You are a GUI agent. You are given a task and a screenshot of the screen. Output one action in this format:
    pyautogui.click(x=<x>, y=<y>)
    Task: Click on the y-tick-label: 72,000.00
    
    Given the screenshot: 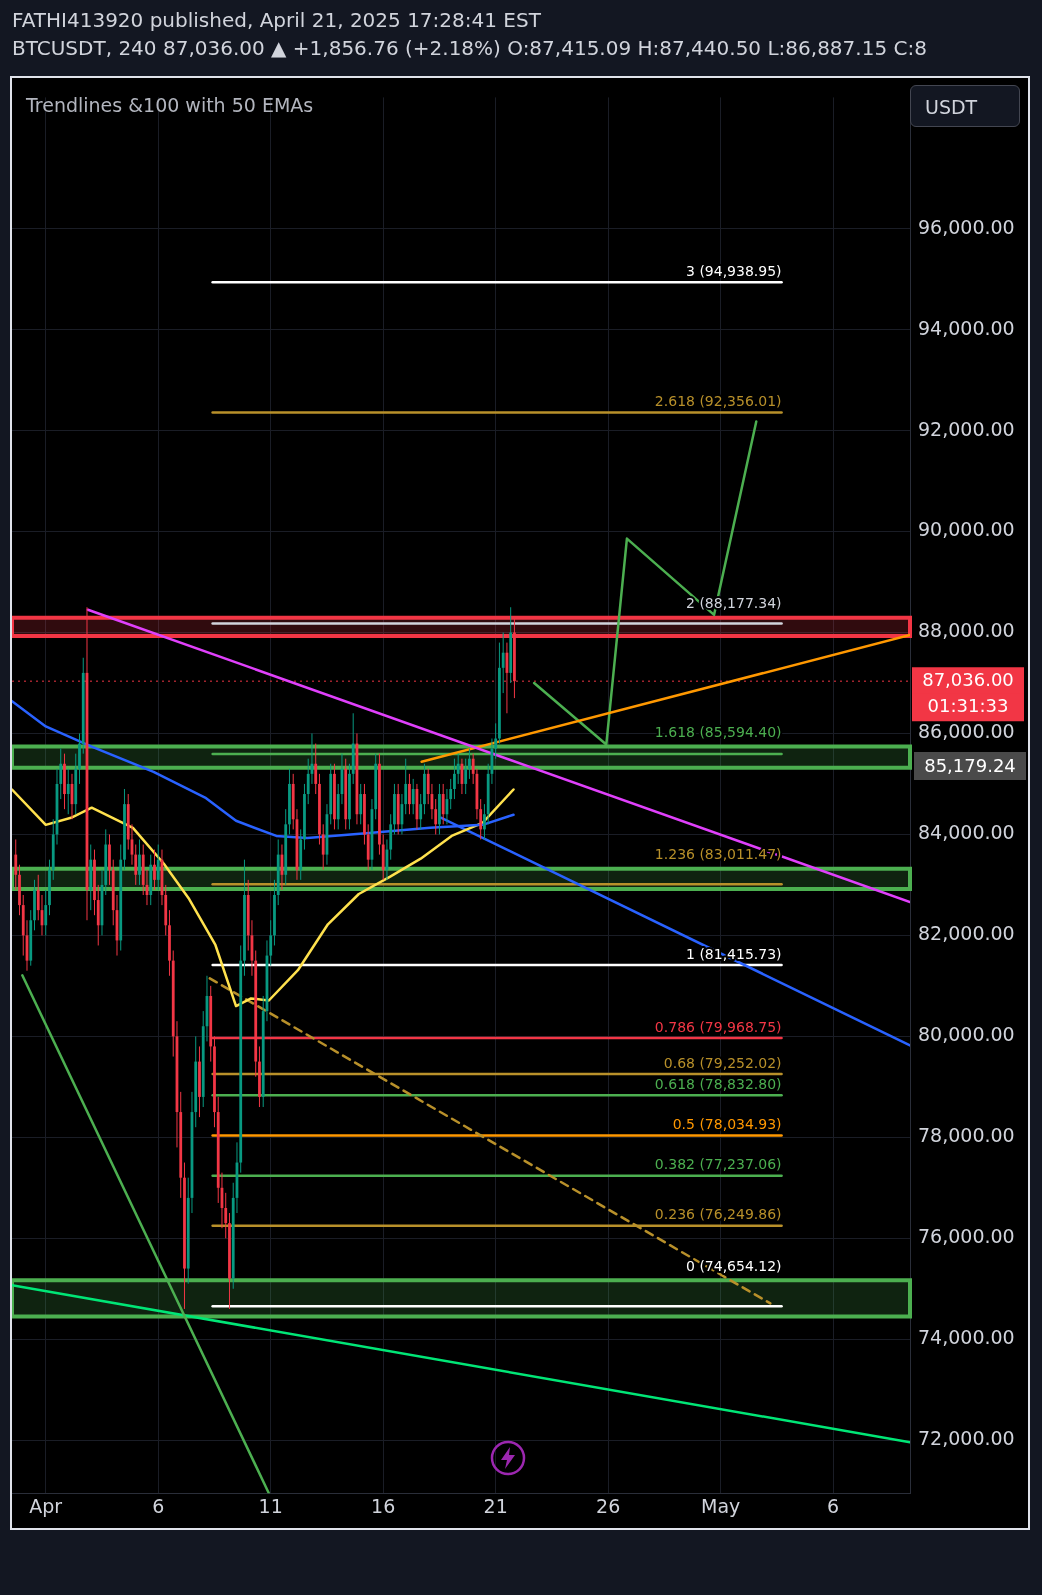 What is the action you would take?
    pyautogui.click(x=966, y=1438)
    